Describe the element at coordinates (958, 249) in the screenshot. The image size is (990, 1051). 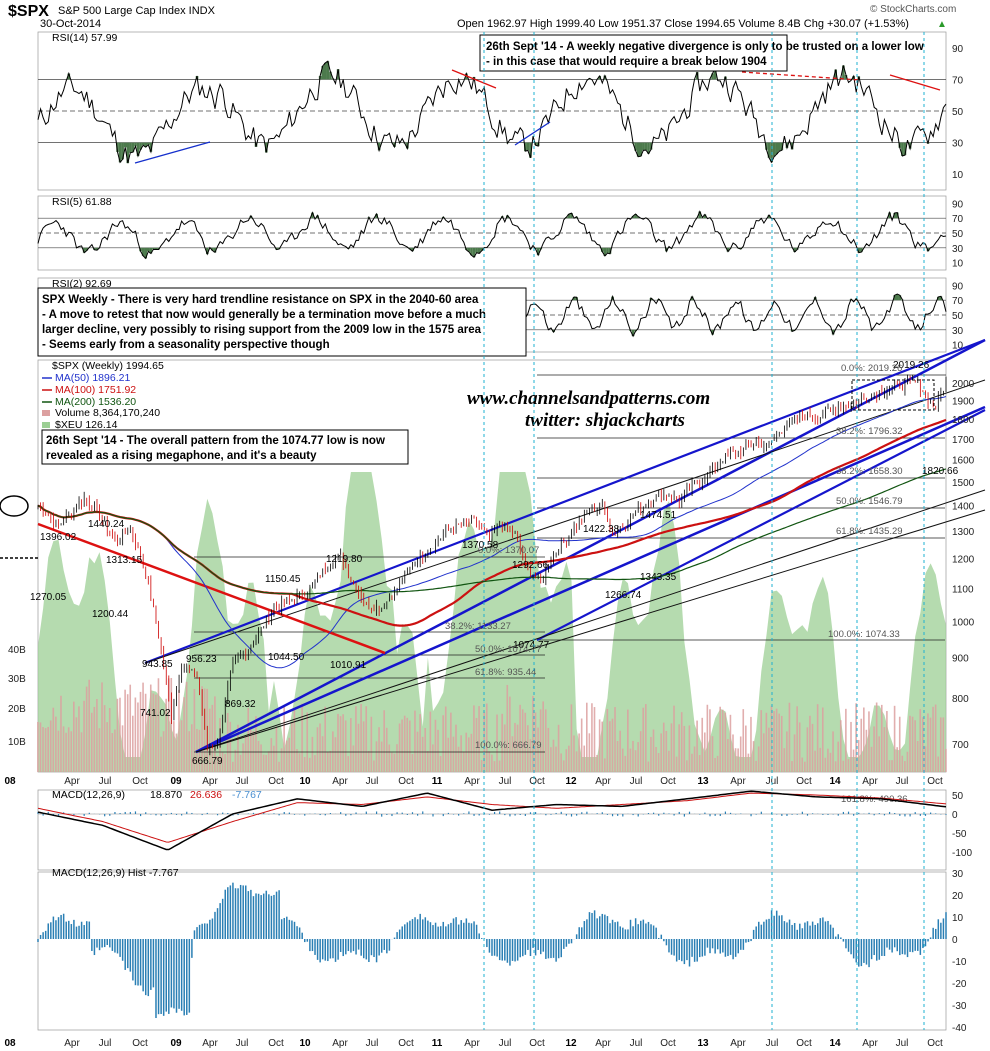
I see `osc-tick: 30` at that location.